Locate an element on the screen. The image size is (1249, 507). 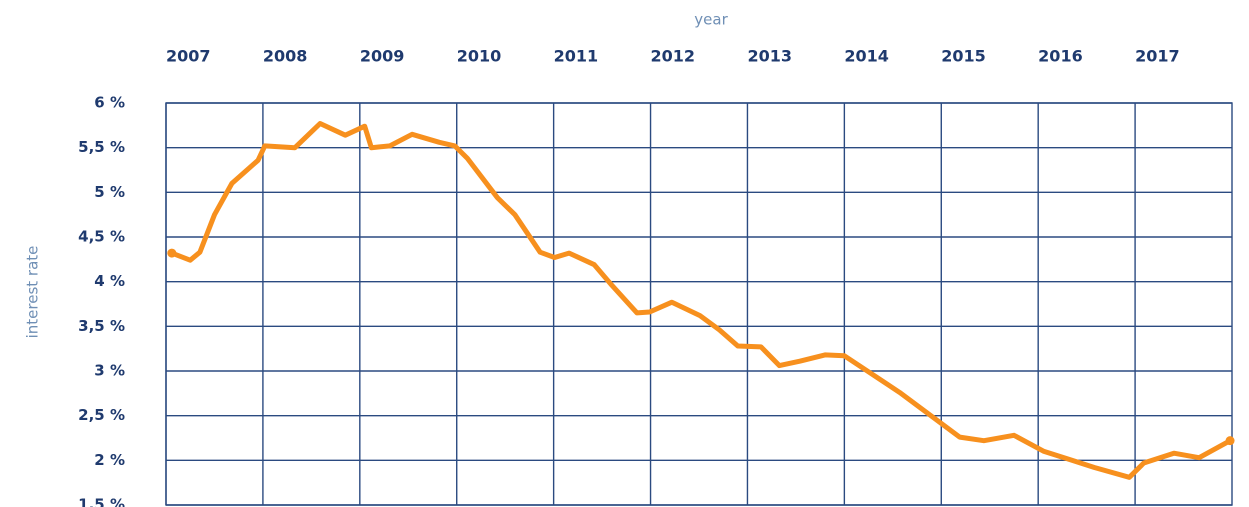
y-tick-label: 4,5 % is located at coordinates (101, 237).